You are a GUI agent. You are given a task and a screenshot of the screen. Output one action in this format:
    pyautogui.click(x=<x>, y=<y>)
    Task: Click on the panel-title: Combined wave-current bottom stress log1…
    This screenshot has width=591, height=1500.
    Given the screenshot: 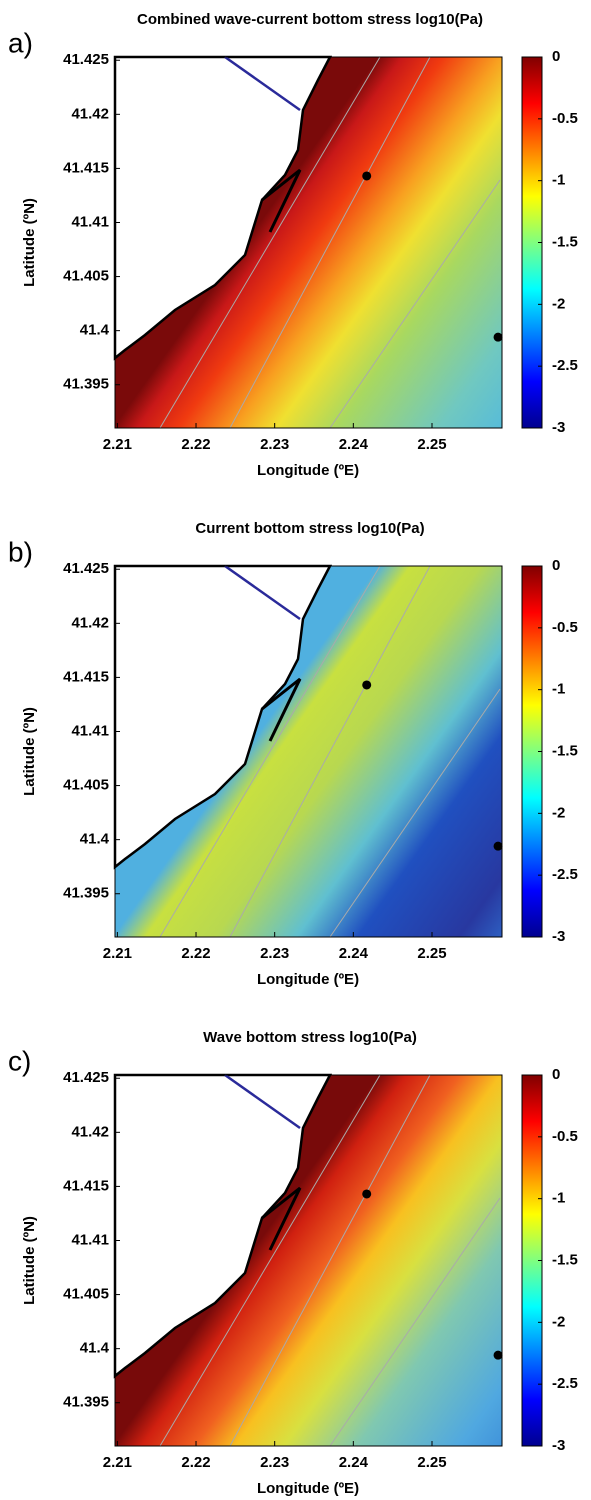 What is the action you would take?
    pyautogui.click(x=310, y=19)
    